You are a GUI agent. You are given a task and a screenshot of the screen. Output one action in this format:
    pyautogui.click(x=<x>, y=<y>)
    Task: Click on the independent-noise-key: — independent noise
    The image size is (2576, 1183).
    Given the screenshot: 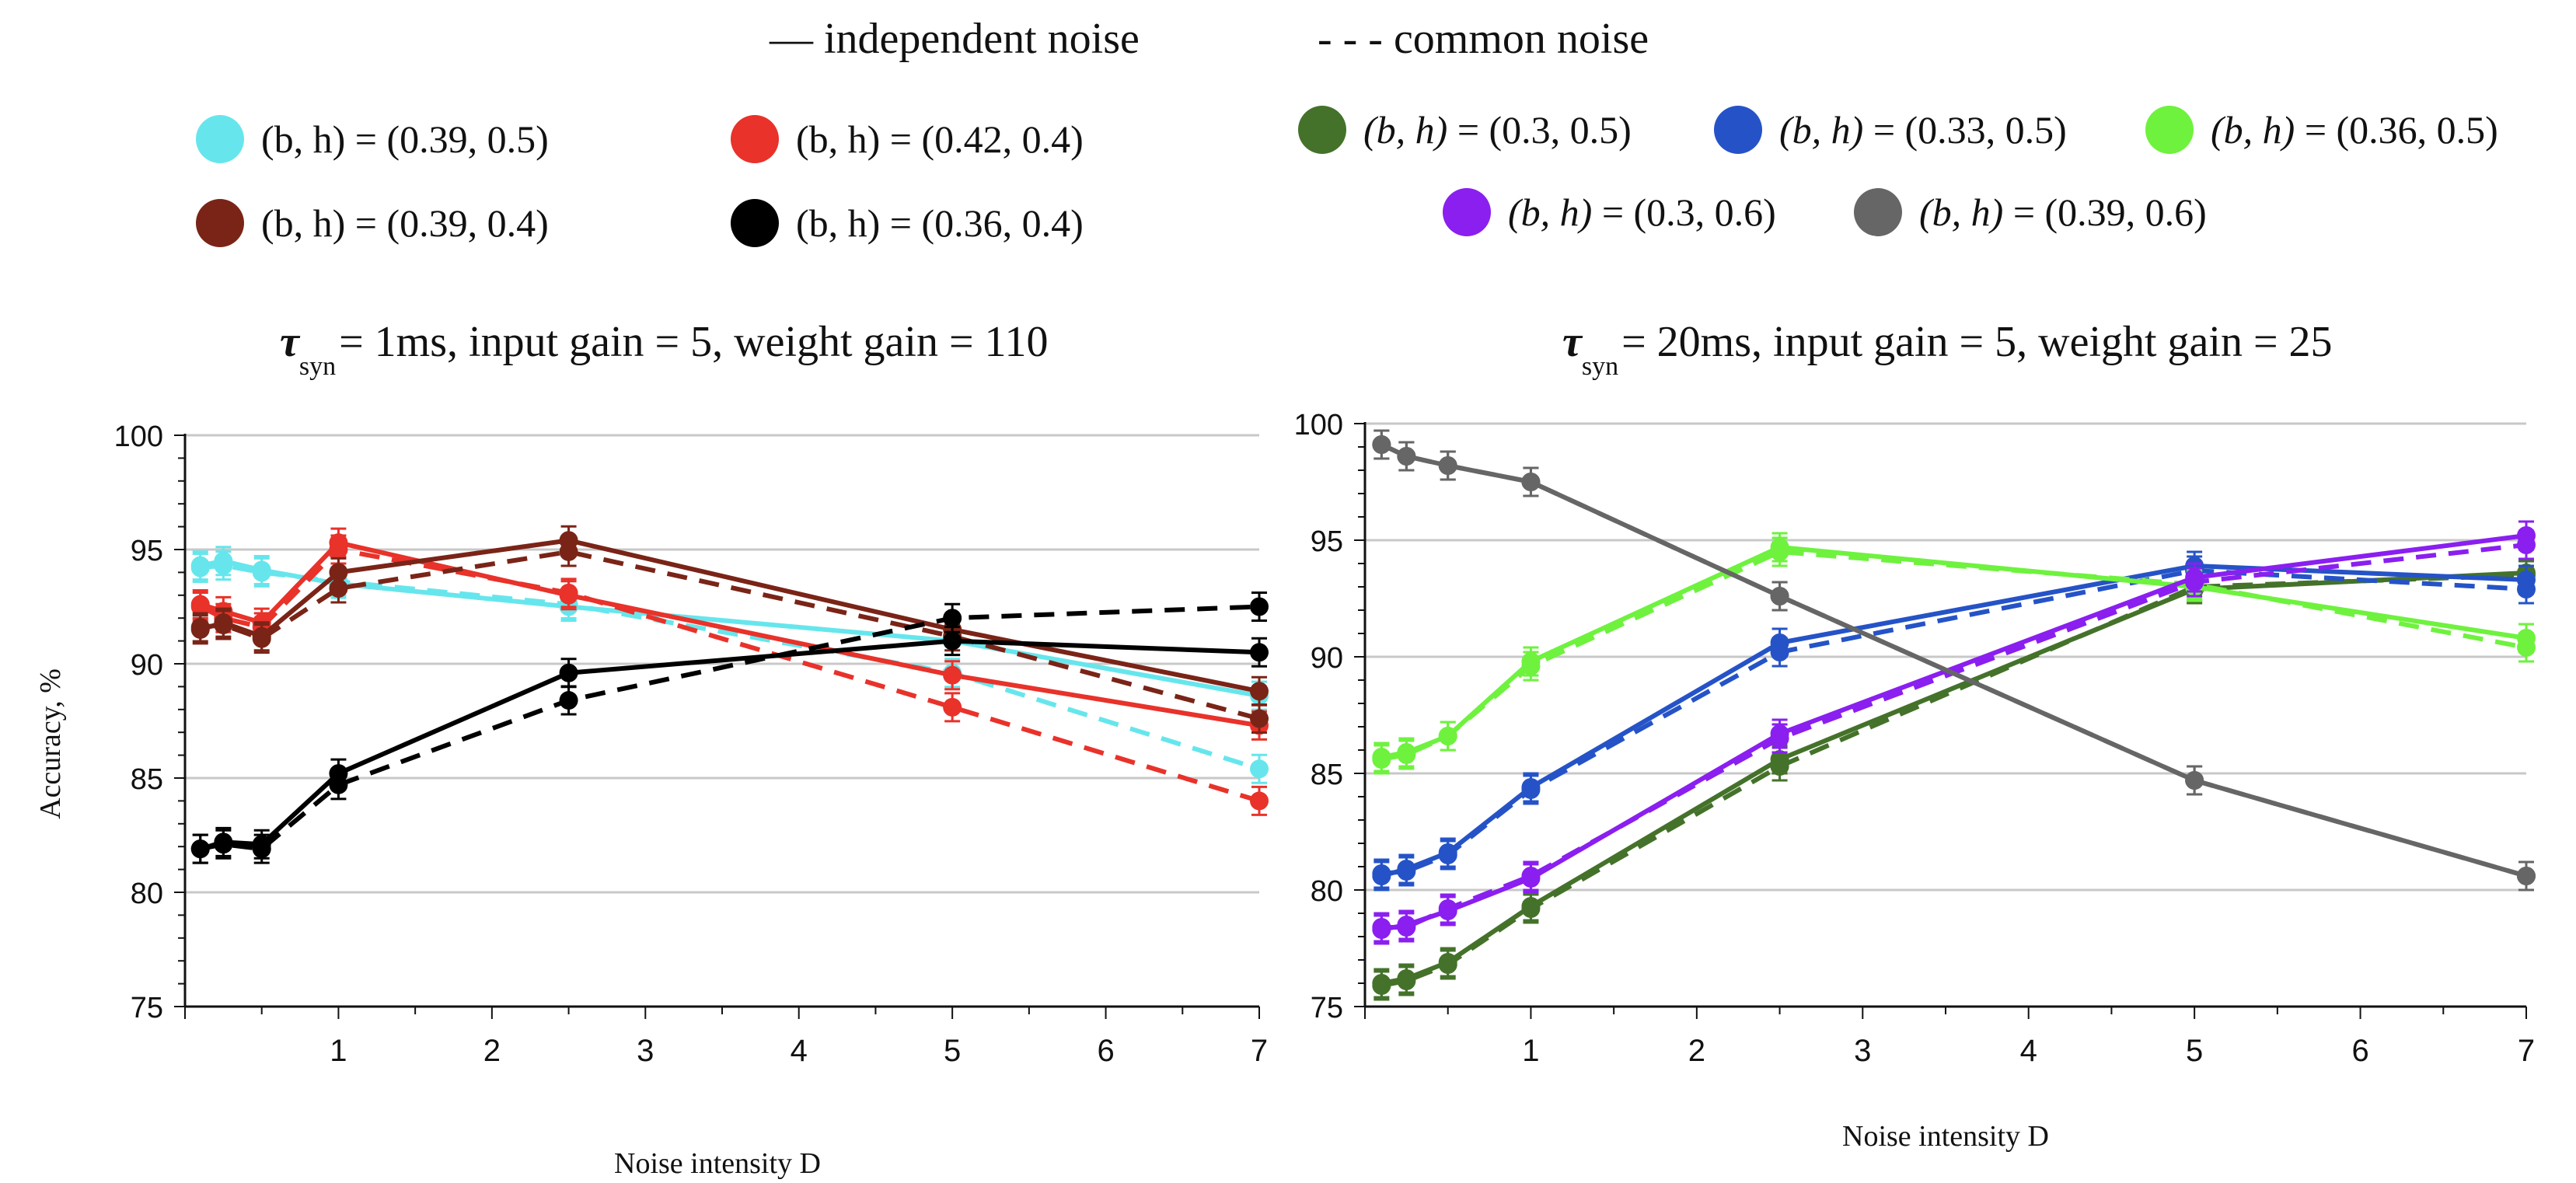 What is the action you would take?
    pyautogui.click(x=955, y=39)
    